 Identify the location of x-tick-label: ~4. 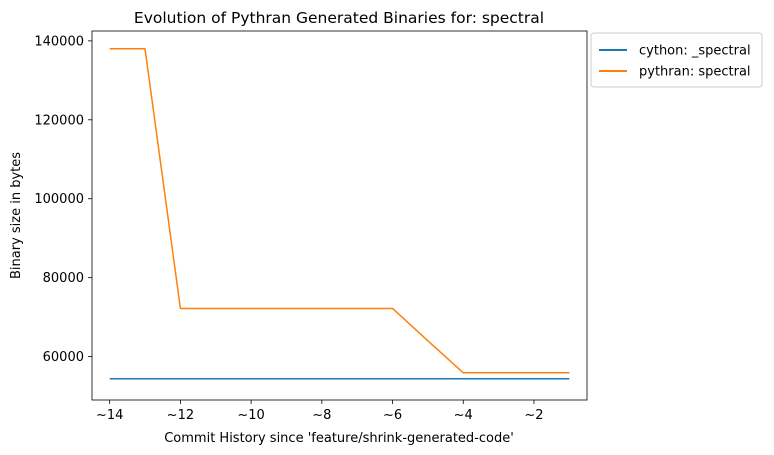
(463, 415).